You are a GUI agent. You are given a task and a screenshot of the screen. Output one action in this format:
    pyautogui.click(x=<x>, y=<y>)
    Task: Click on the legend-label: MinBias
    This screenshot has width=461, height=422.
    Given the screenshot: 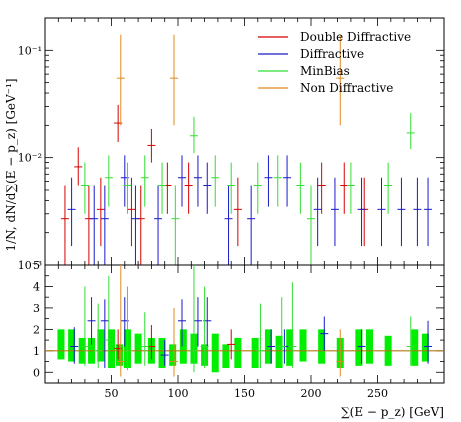 What is the action you would take?
    pyautogui.click(x=325, y=71)
    